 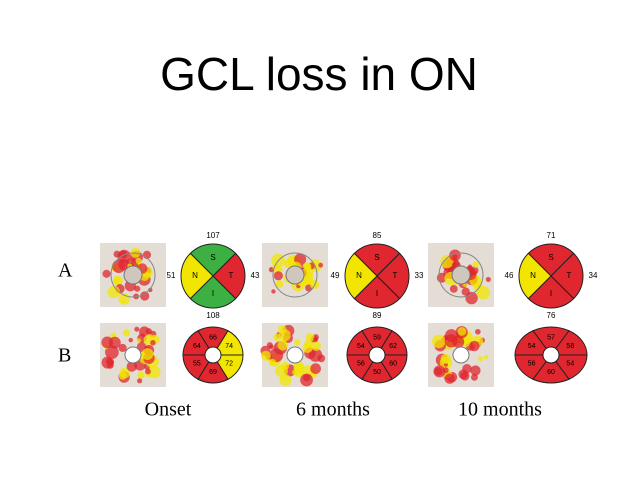 What do you see at coordinates (213, 337) in the screenshot?
I see `sector-value: 66` at bounding box center [213, 337].